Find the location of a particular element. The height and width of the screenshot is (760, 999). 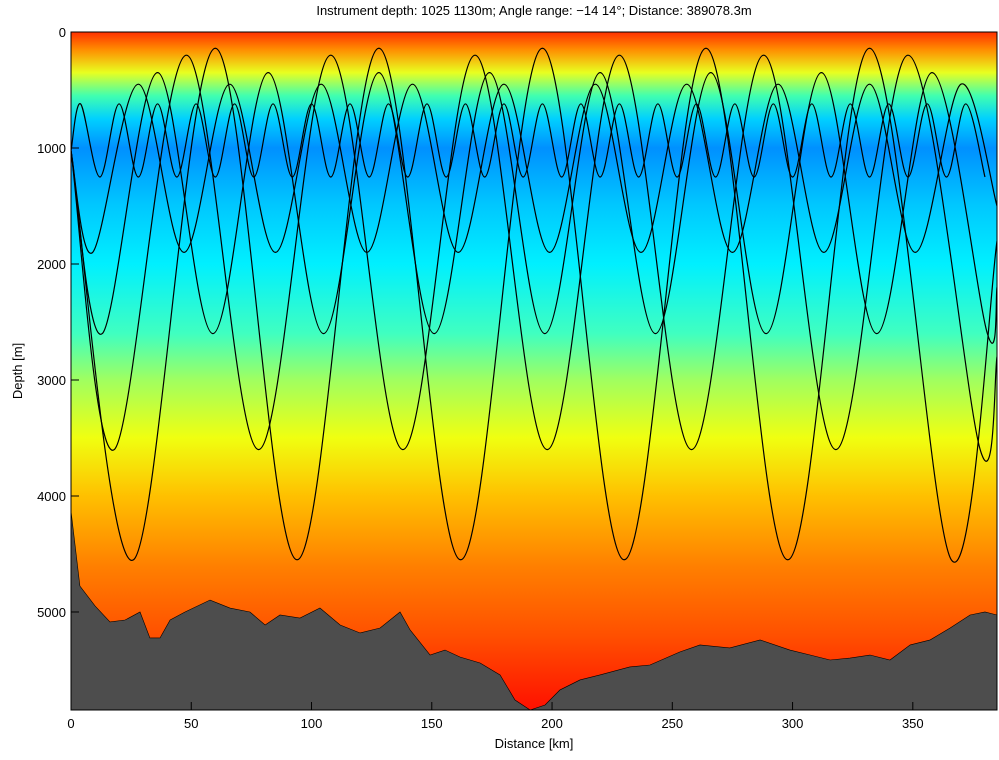

x-tick-label: 350 is located at coordinates (913, 723).